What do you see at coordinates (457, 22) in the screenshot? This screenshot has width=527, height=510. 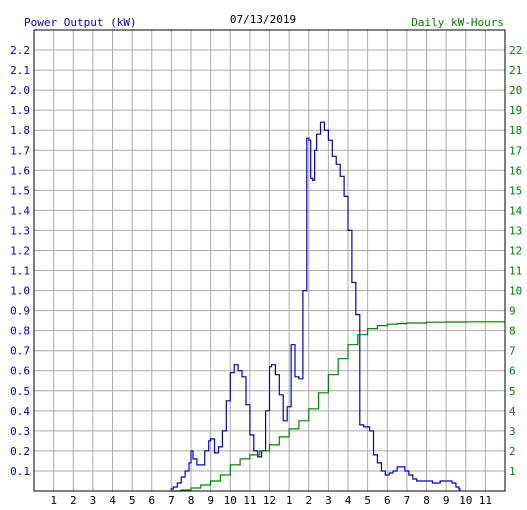 I see `right-axis-label: Daily kW-Hours` at bounding box center [457, 22].